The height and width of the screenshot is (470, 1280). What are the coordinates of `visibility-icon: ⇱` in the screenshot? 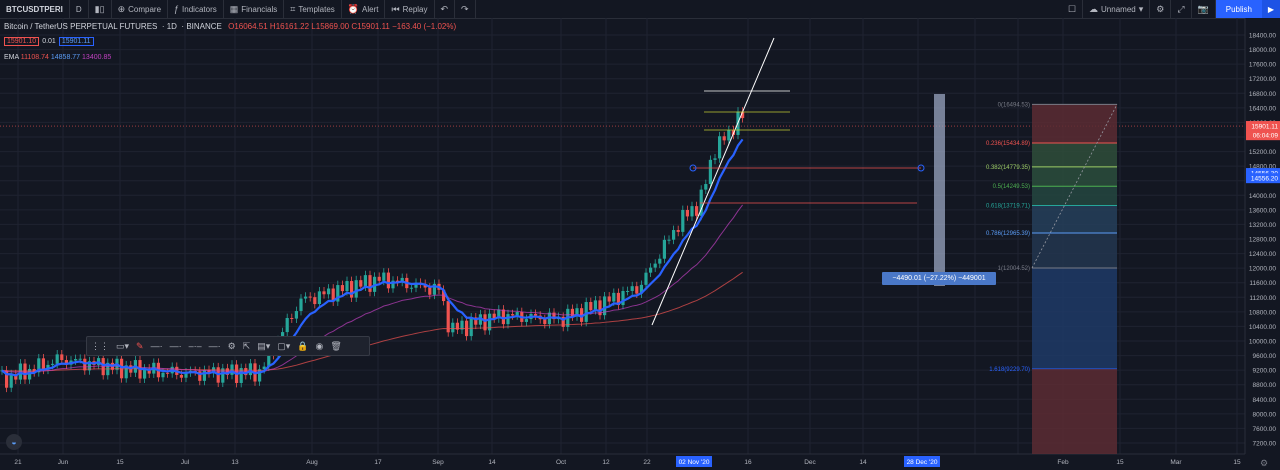 It's located at (246, 345).